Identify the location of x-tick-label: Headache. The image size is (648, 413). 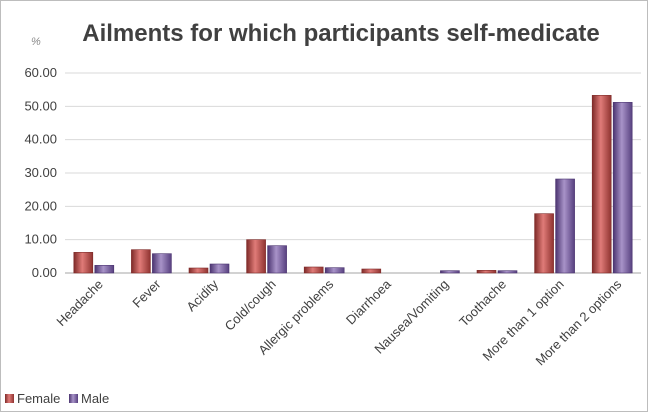
(79, 303).